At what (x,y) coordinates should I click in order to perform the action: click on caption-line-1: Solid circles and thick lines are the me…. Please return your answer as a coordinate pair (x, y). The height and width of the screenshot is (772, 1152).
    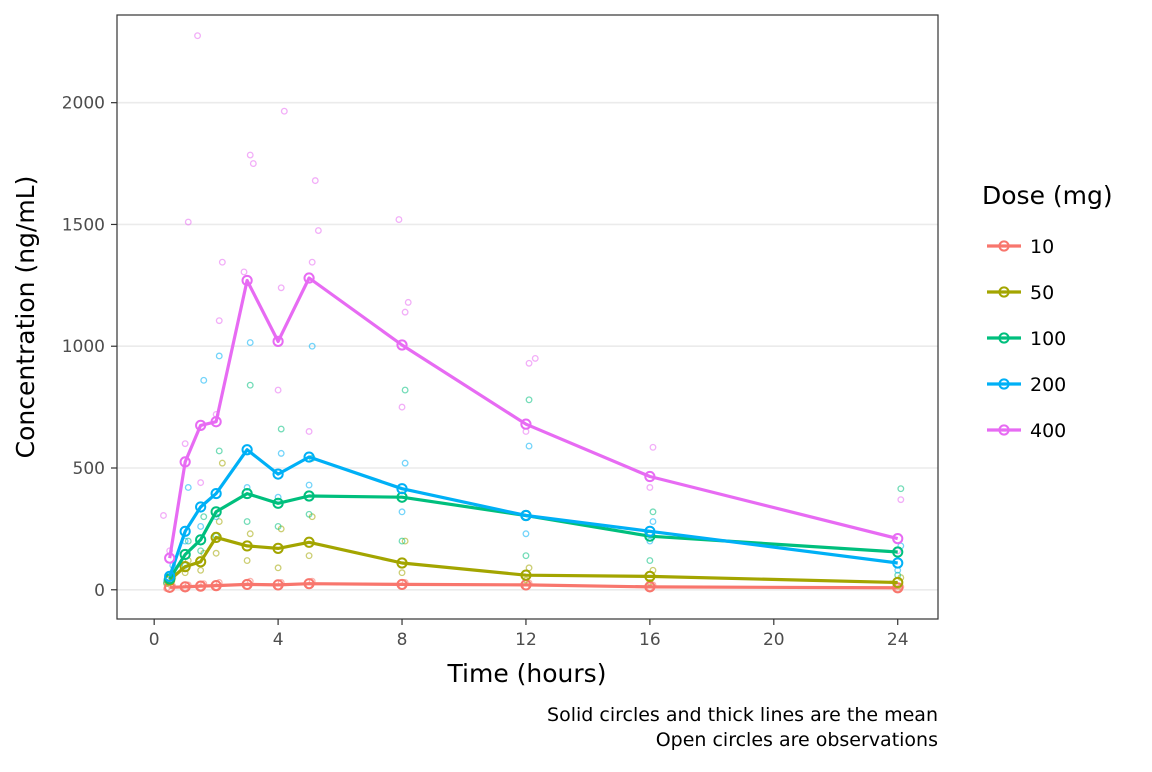
    Looking at the image, I should click on (742, 715).